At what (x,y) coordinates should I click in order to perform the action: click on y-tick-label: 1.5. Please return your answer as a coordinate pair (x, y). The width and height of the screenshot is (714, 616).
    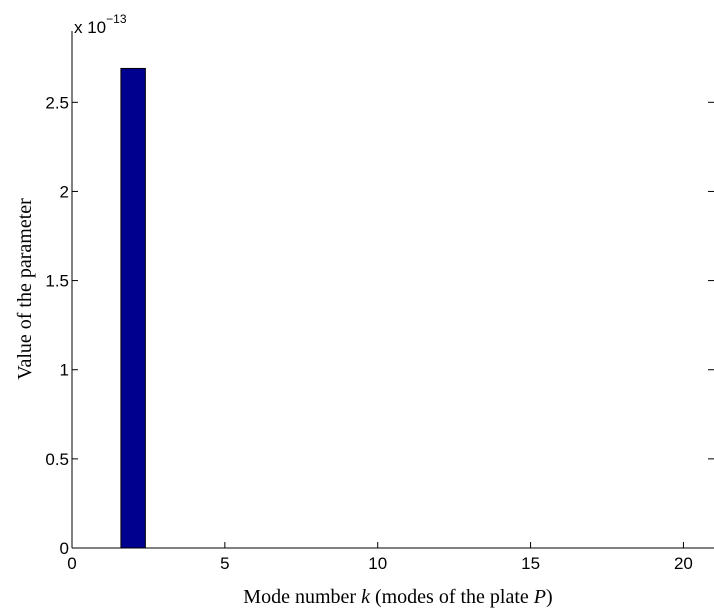
    Looking at the image, I should click on (57, 281).